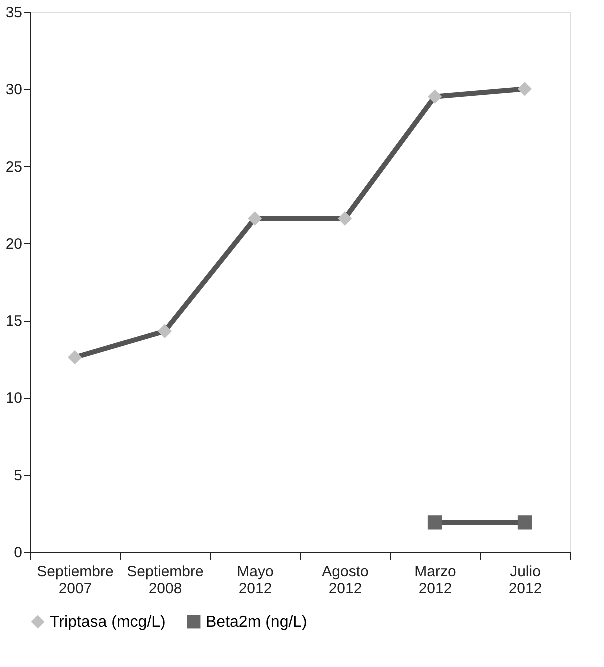 The width and height of the screenshot is (604, 667). Describe the element at coordinates (525, 581) in the screenshot. I see `x-tick-label: Julio 2012` at that location.